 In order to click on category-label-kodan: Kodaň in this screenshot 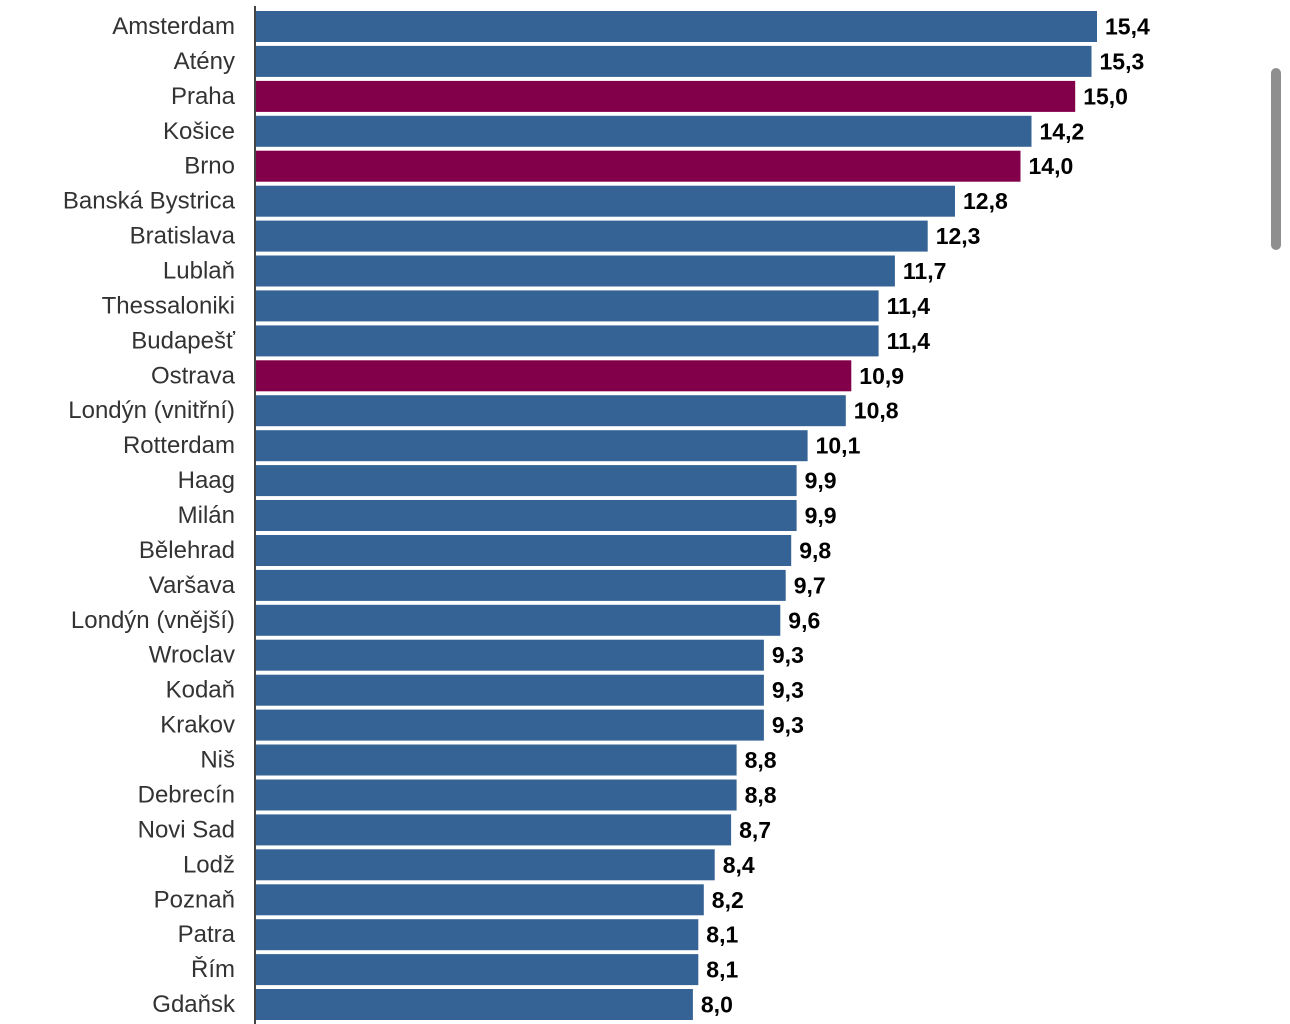, I will do `click(200, 690)`.